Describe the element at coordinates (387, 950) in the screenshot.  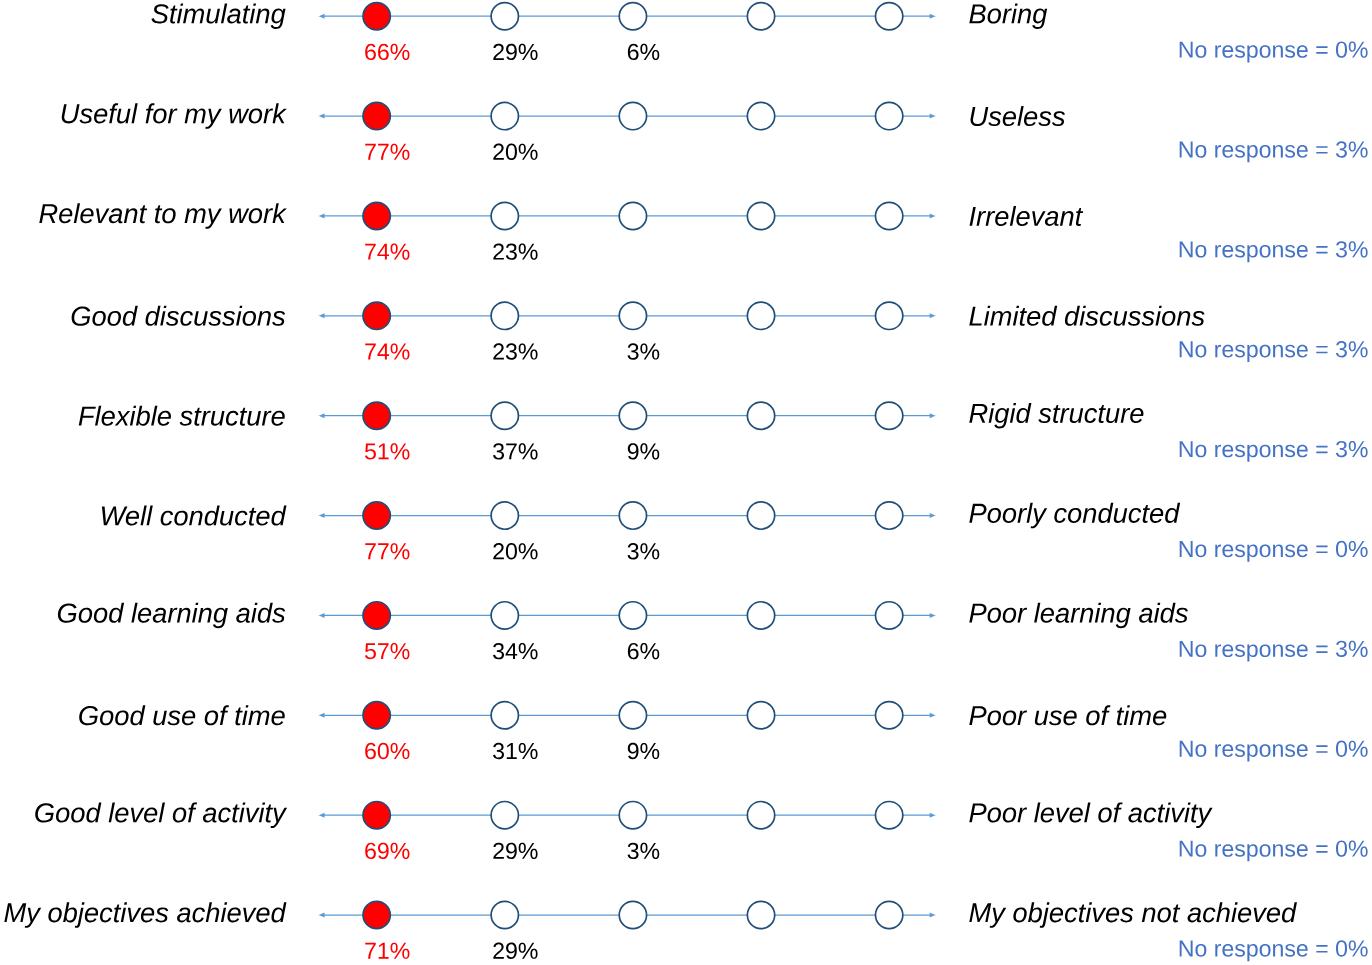
I see `data-label: 71%` at that location.